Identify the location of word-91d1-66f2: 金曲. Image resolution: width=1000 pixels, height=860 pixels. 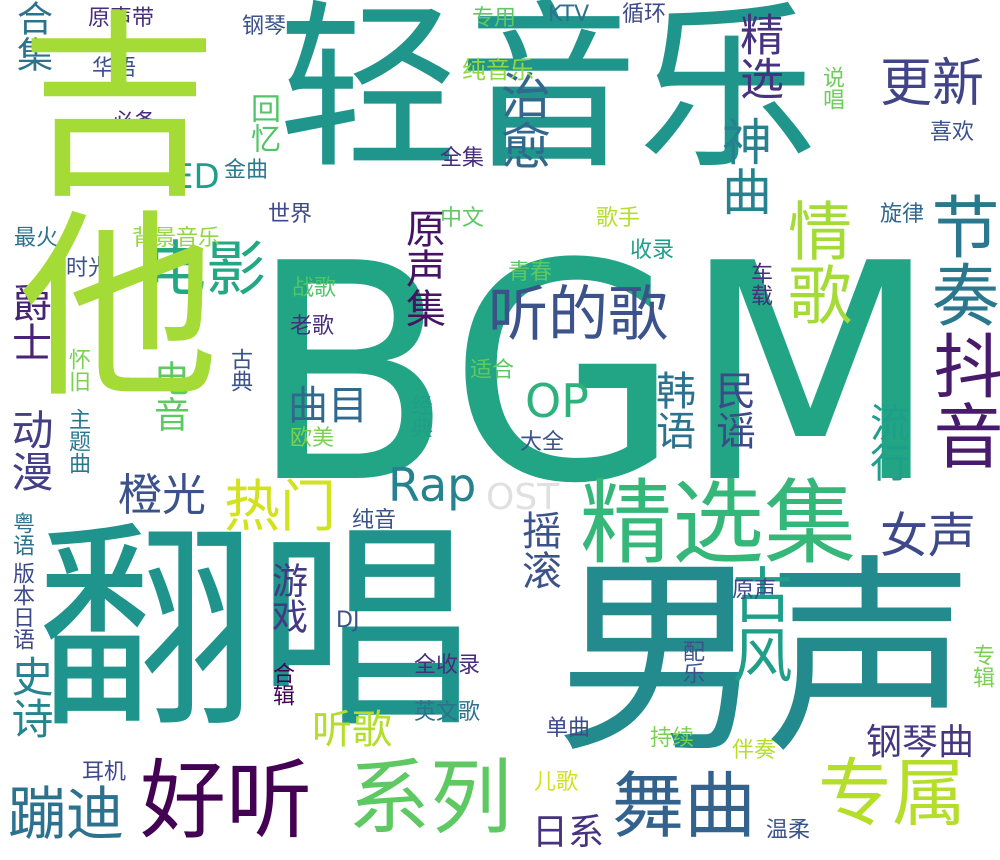
(246, 170).